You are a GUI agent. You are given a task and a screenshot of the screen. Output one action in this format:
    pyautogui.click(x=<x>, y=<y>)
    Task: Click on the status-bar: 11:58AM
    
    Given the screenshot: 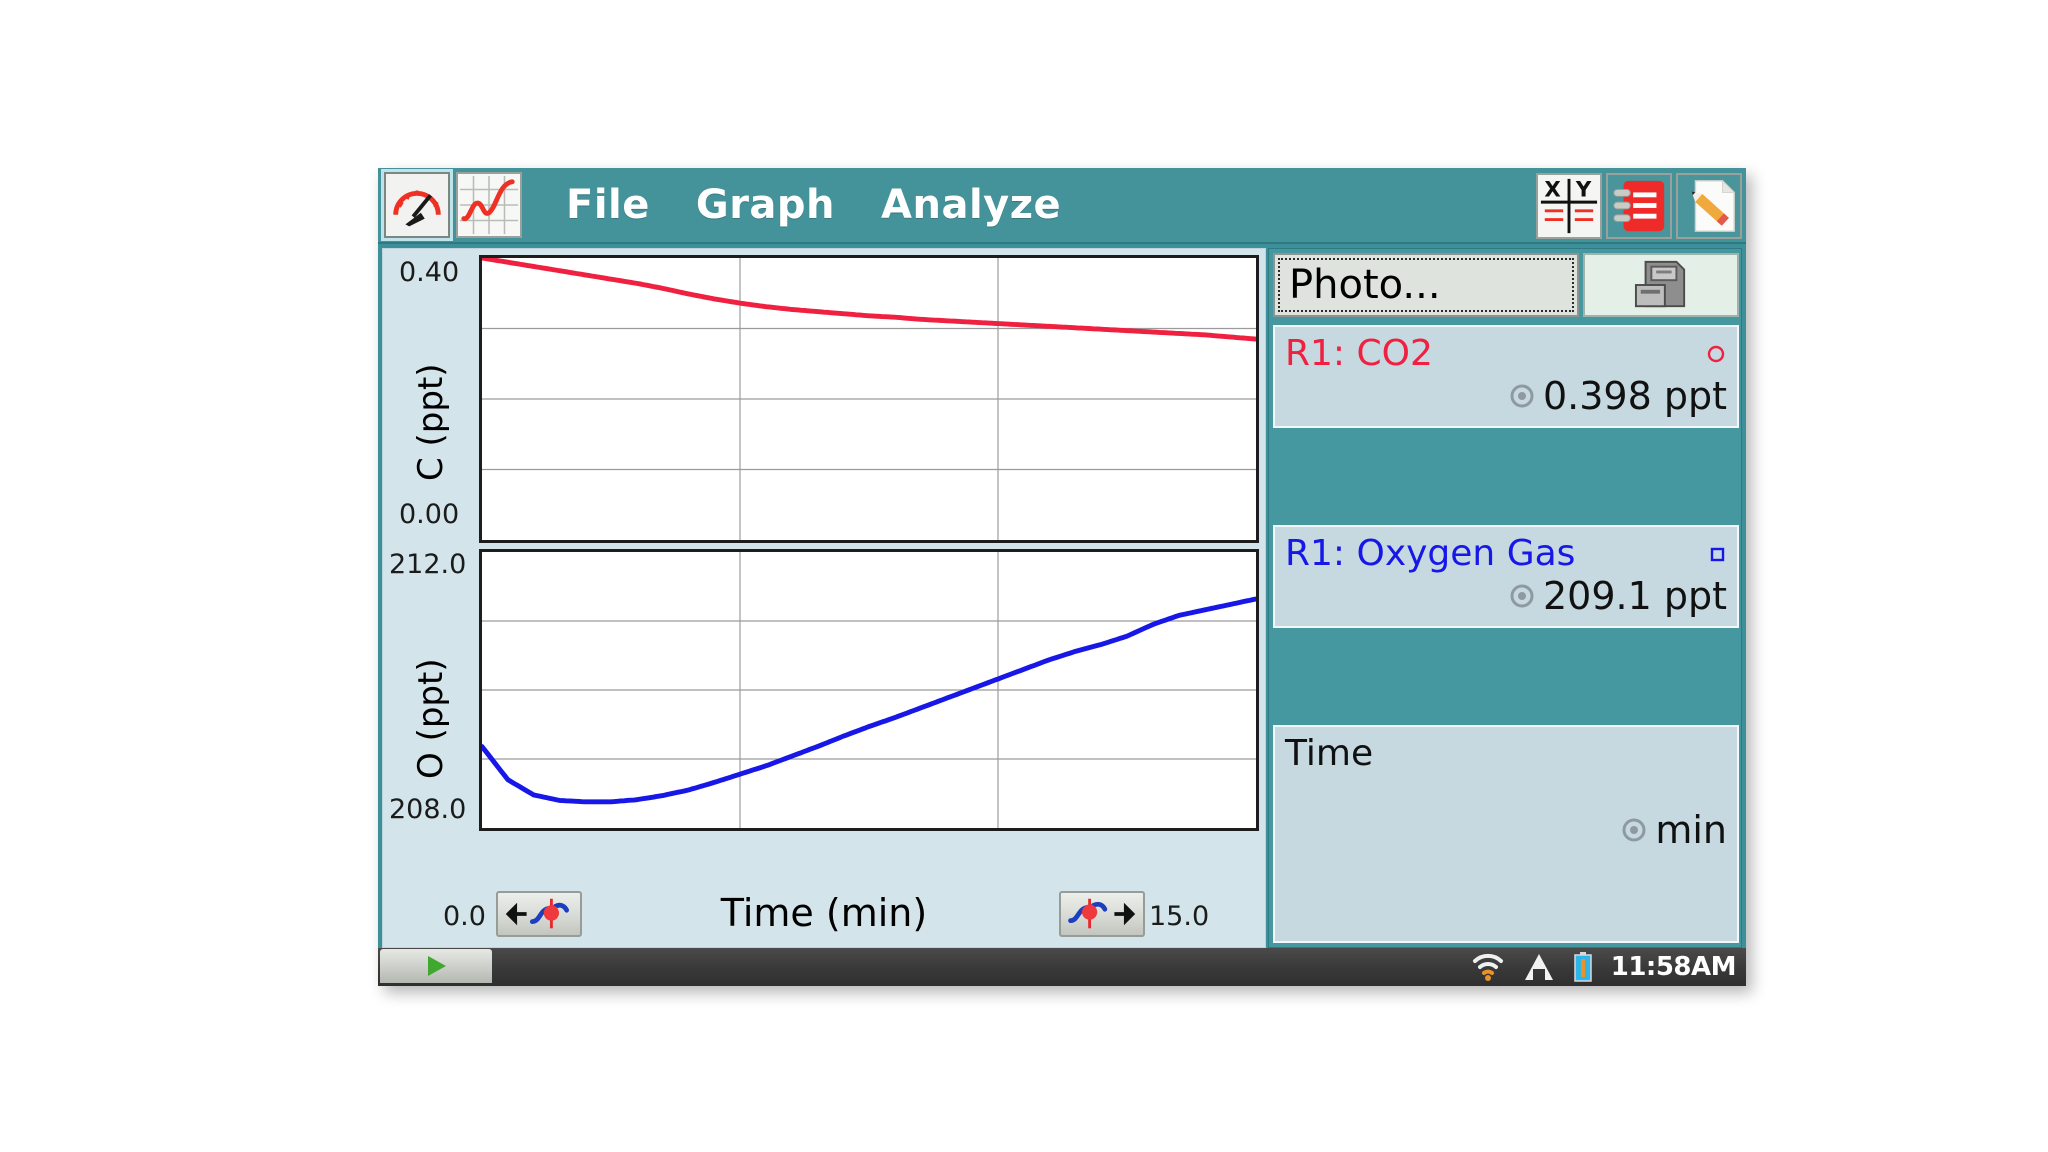 What is the action you would take?
    pyautogui.click(x=1062, y=967)
    